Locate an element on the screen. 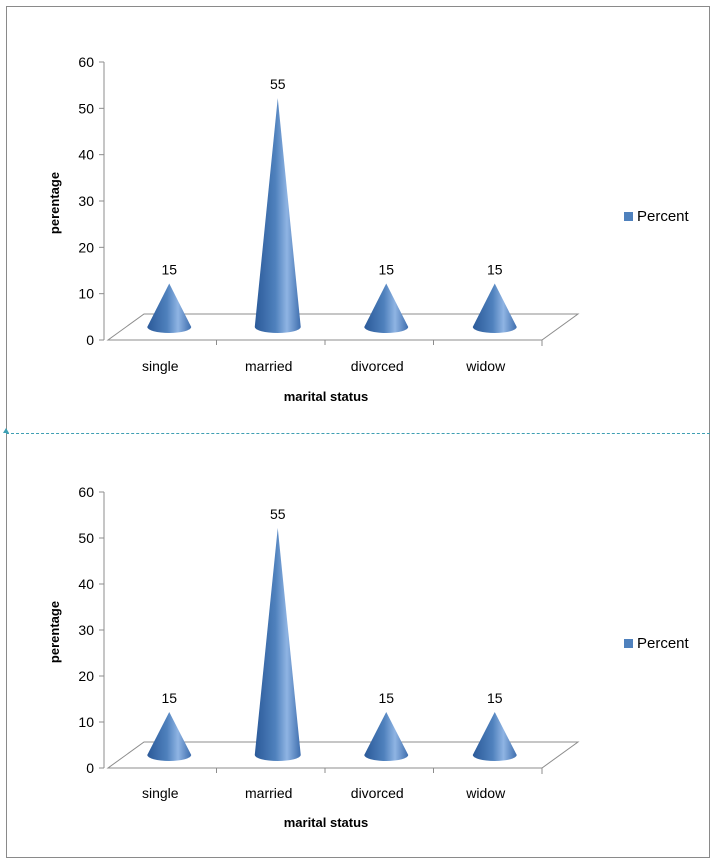  divider-marker is located at coordinates (6, 430).